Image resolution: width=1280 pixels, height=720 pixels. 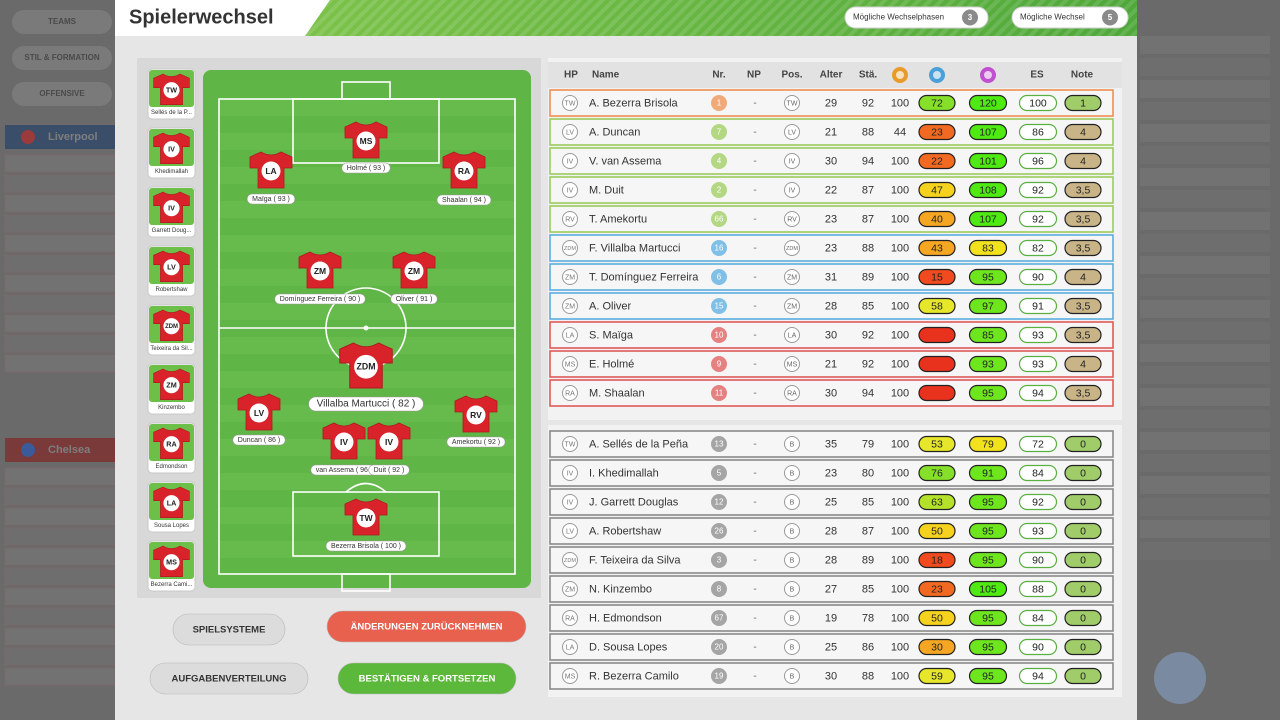 I want to click on strength: 94, so click(x=868, y=393).